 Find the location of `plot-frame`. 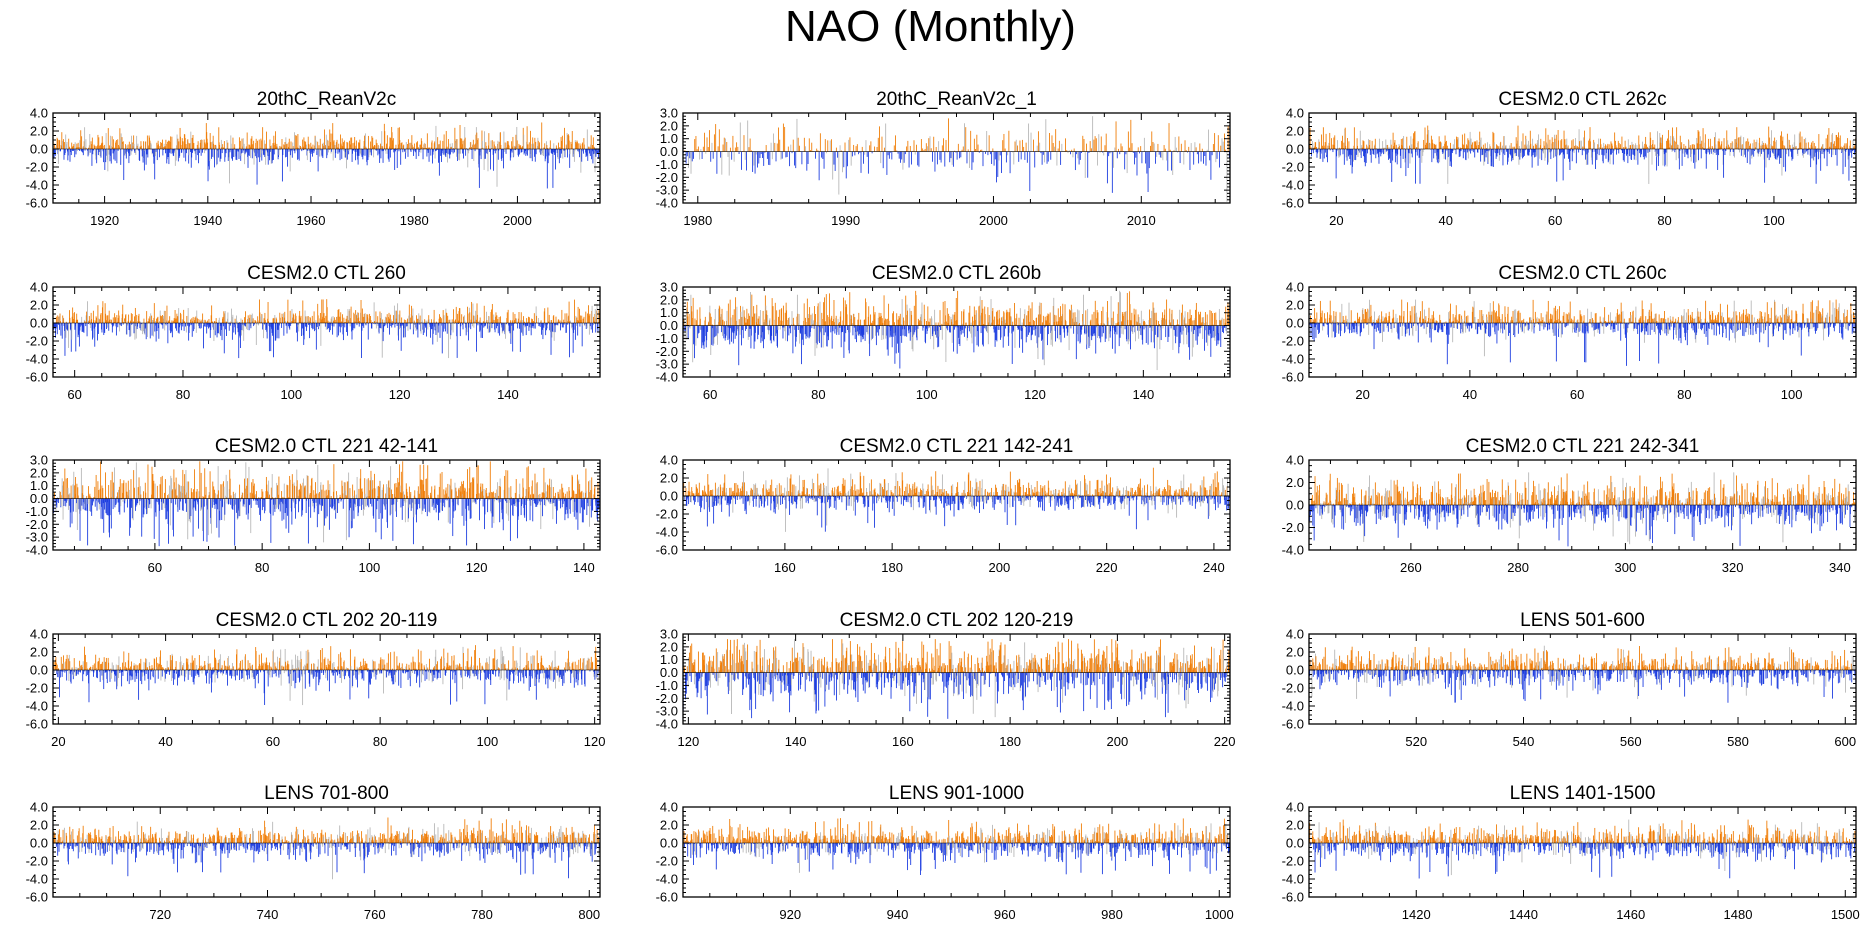

plot-frame is located at coordinates (1582, 158).